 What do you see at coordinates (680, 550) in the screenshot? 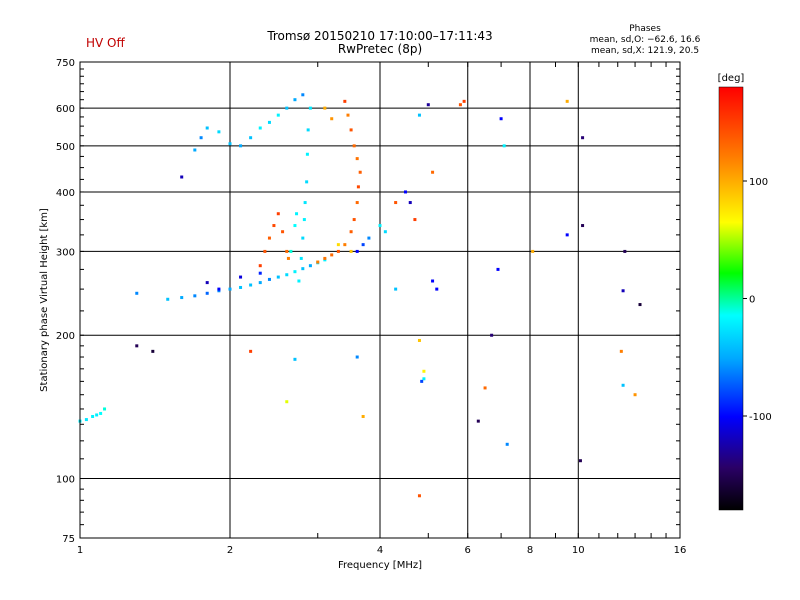
I see `x-tick-label: 16` at bounding box center [680, 550].